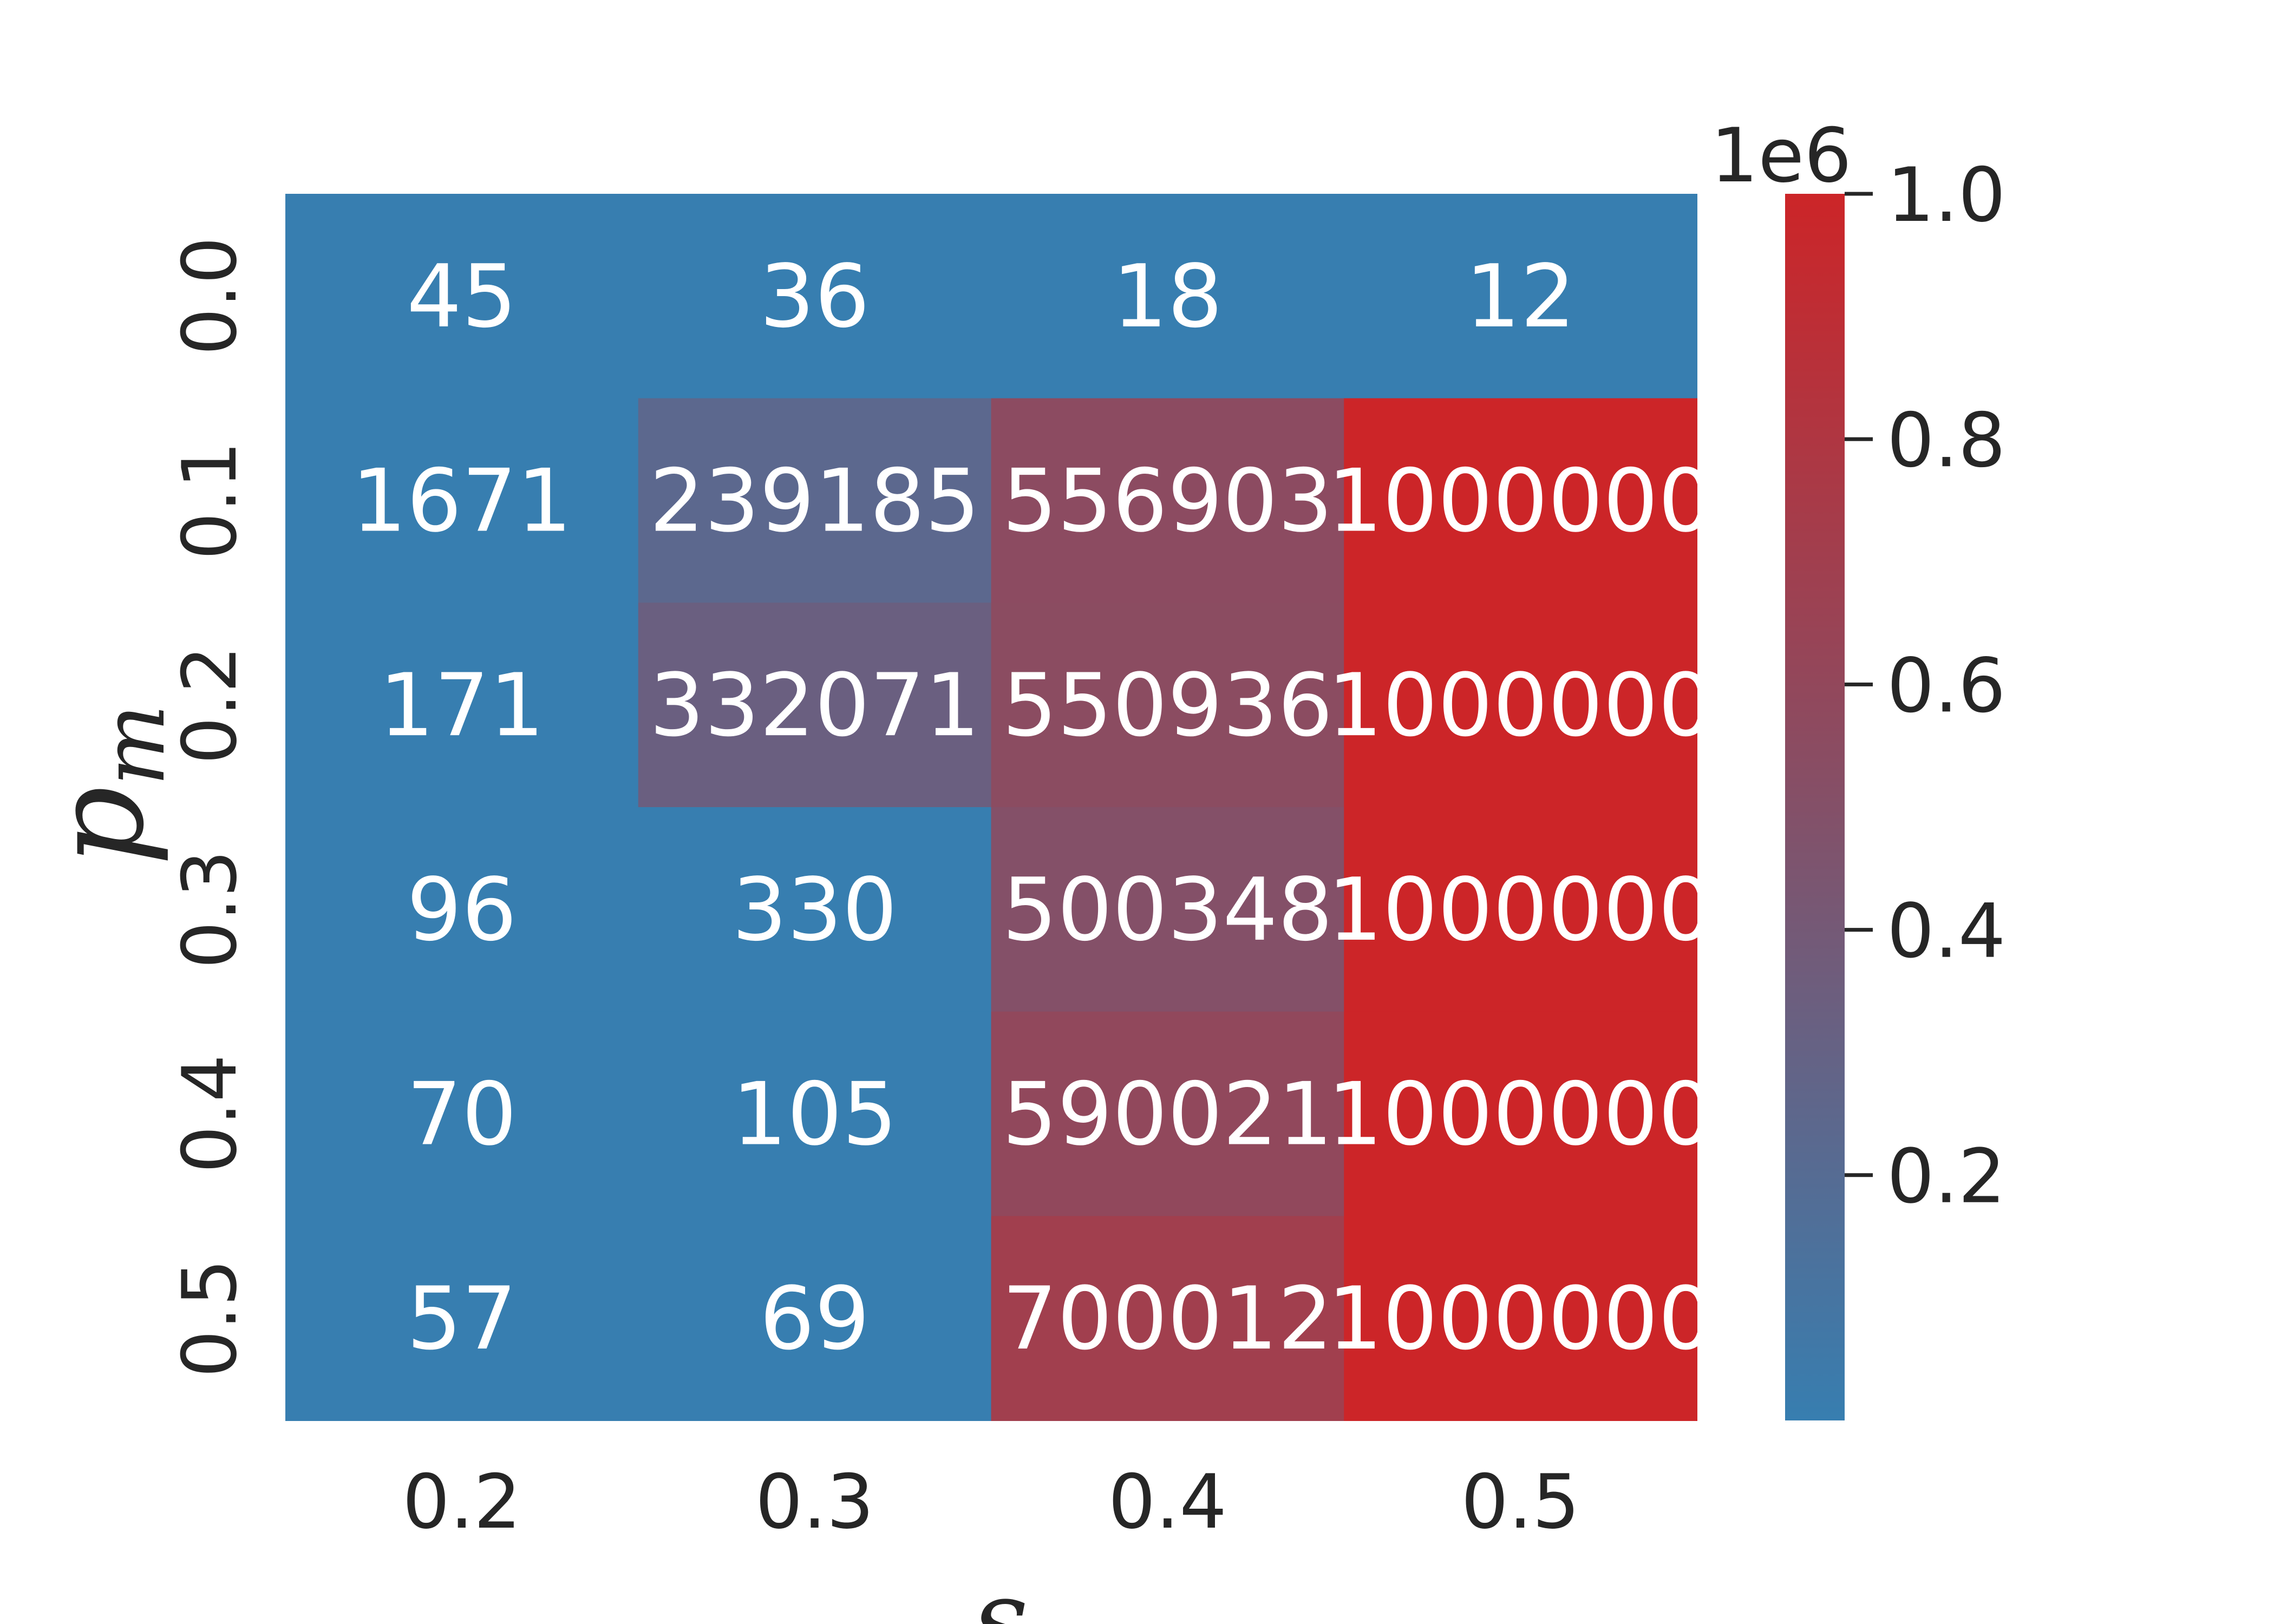  I want to click on cell-value-label: 18, so click(1168, 296).